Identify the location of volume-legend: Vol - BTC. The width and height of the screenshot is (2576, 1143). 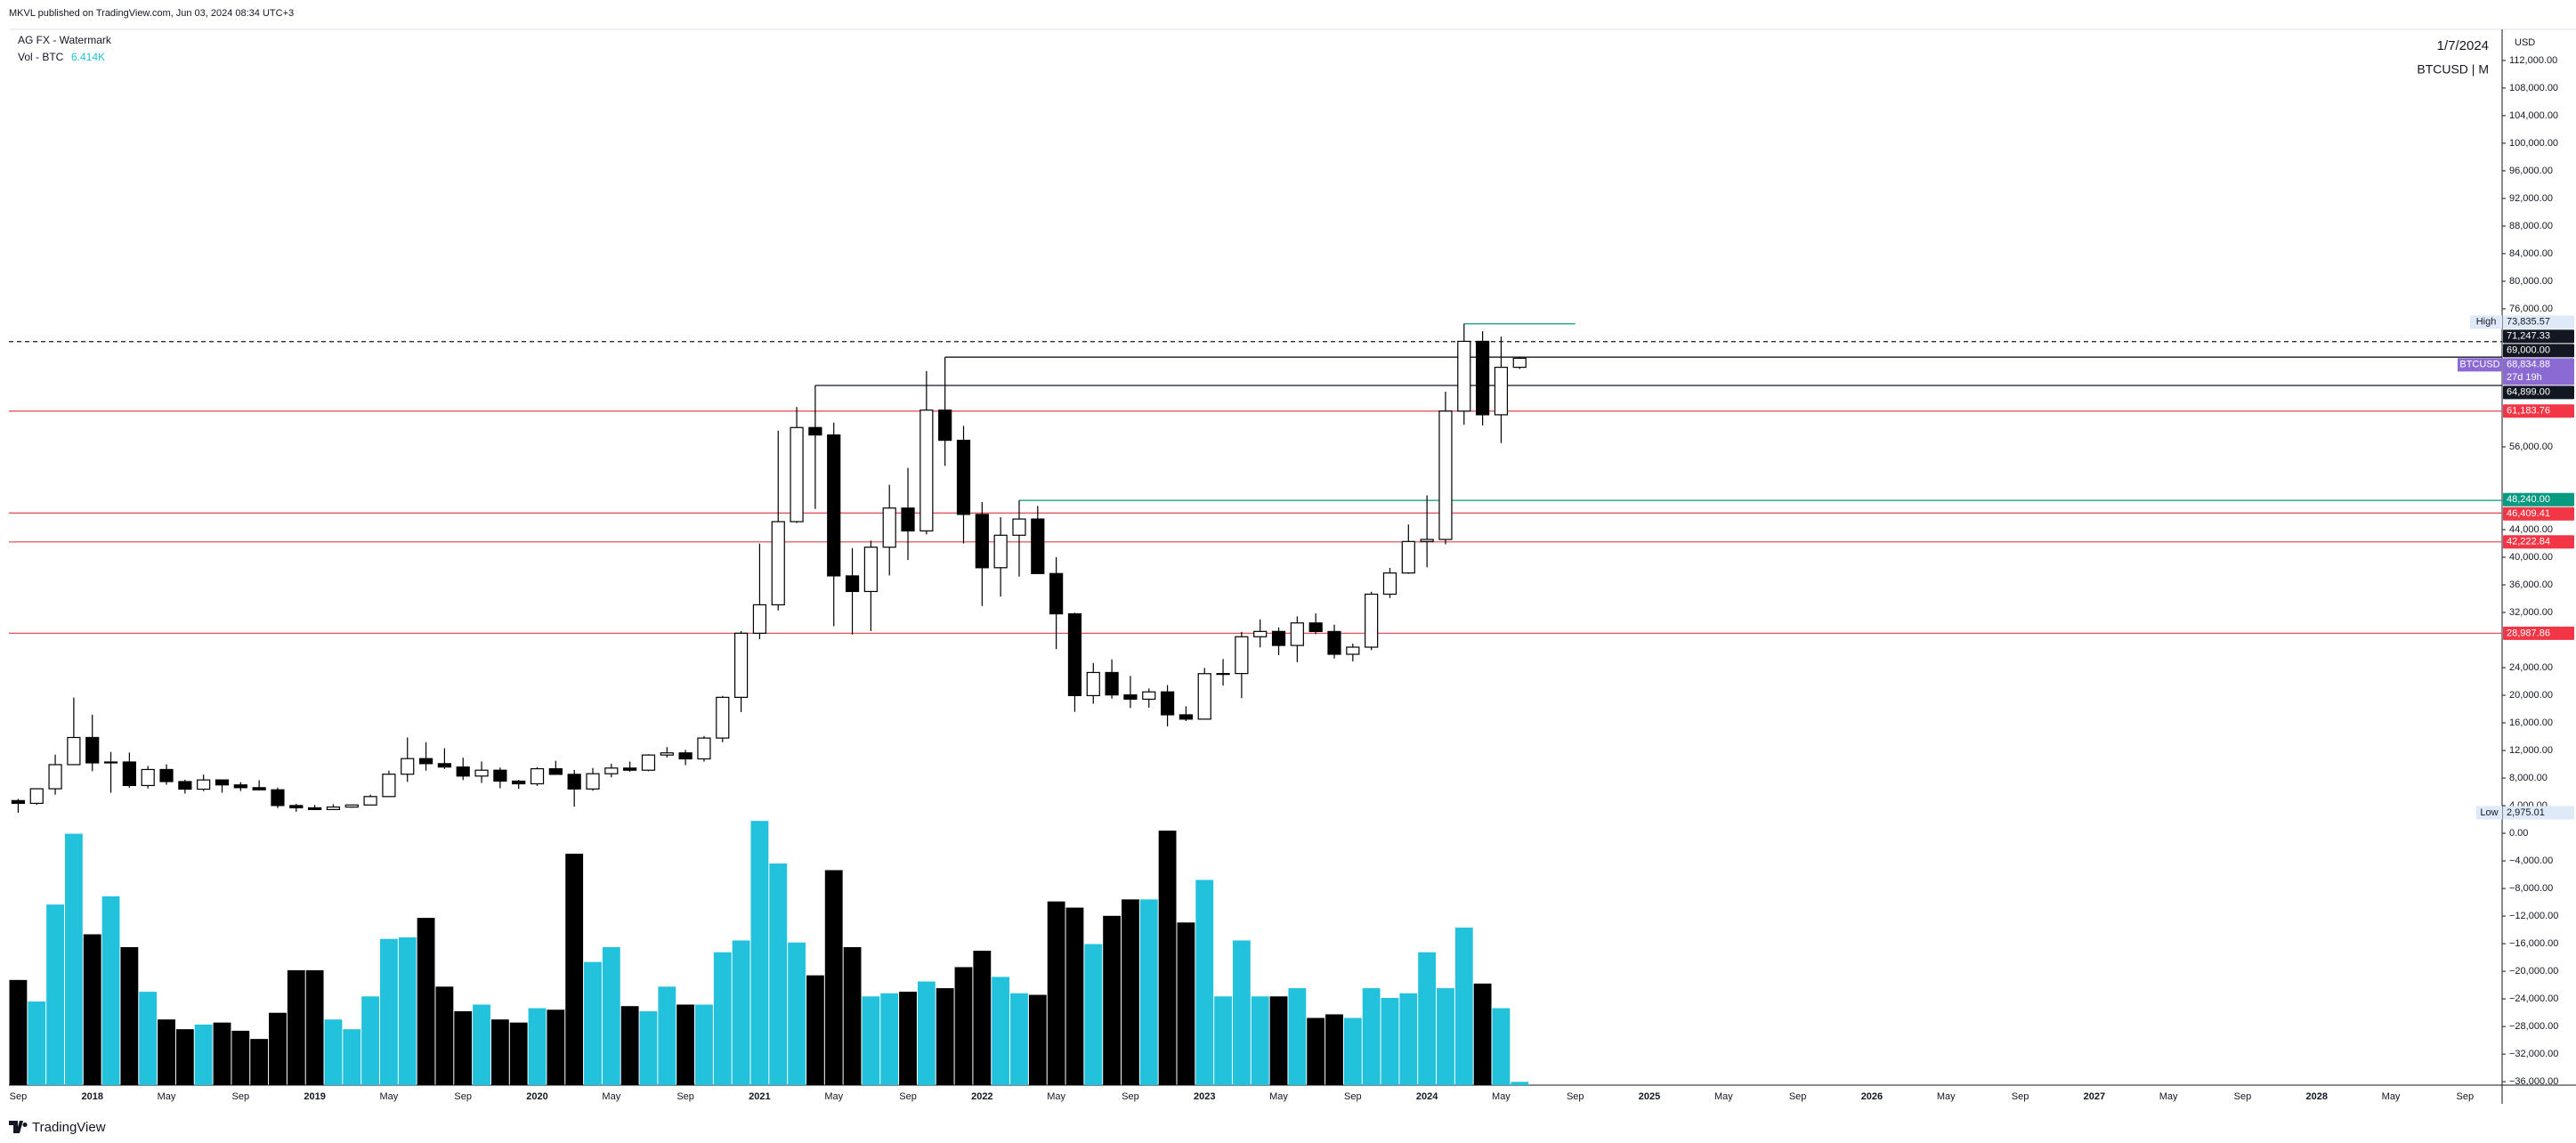
(41, 57).